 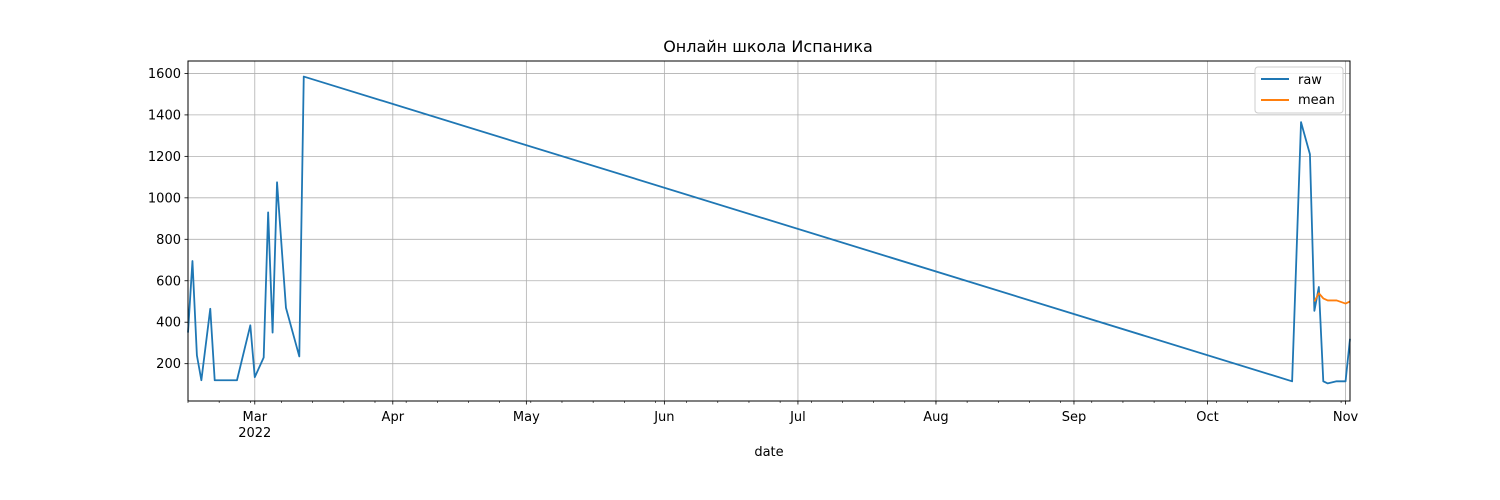 I want to click on x-tick-label: Jun, so click(x=663, y=417).